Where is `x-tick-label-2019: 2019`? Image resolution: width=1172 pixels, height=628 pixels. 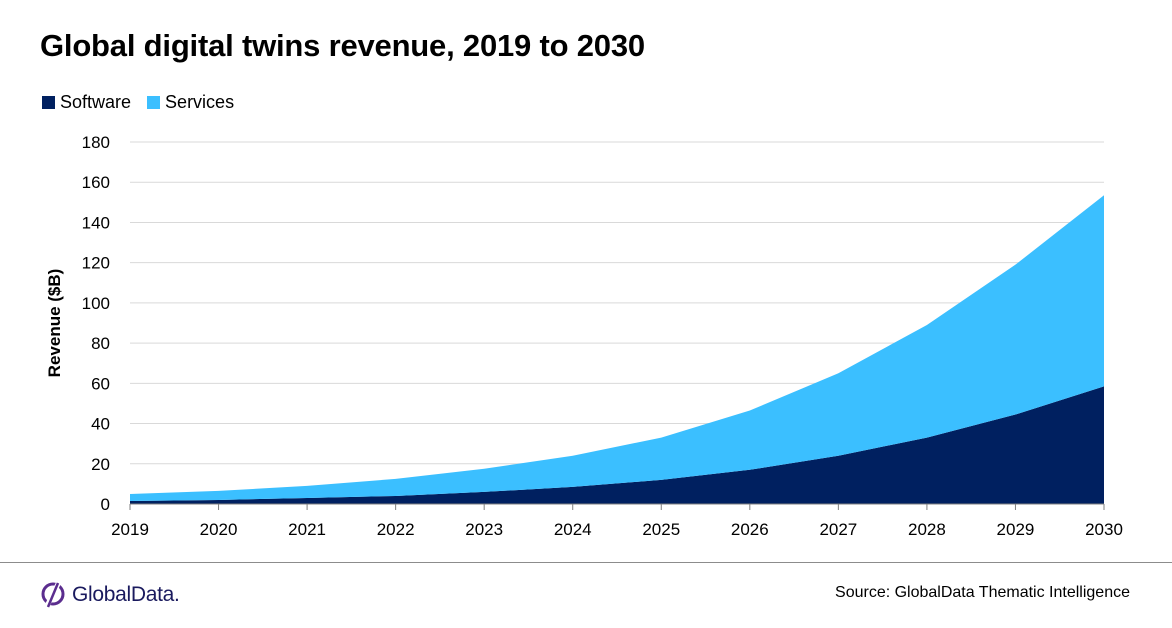
x-tick-label-2019: 2019 is located at coordinates (130, 529).